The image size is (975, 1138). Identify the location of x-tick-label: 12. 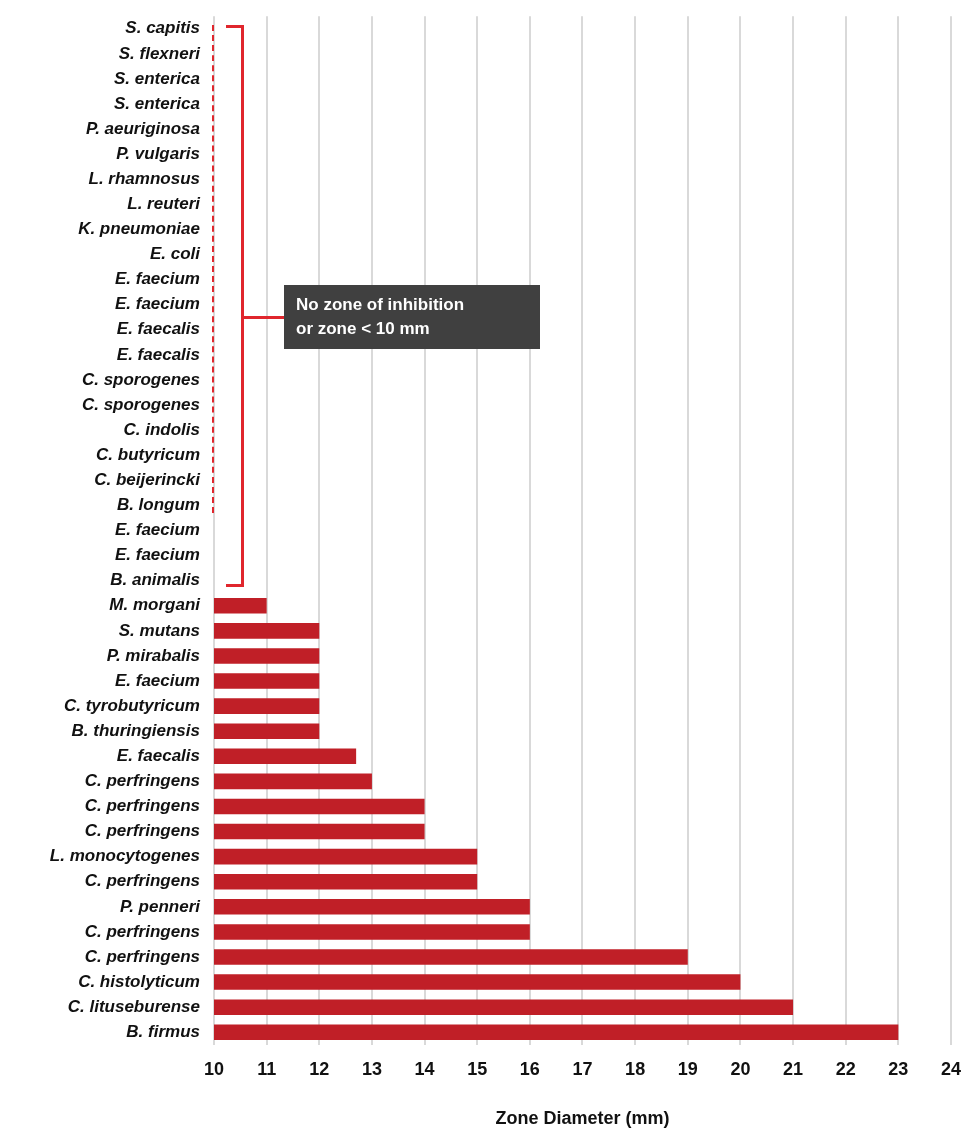
(319, 1068).